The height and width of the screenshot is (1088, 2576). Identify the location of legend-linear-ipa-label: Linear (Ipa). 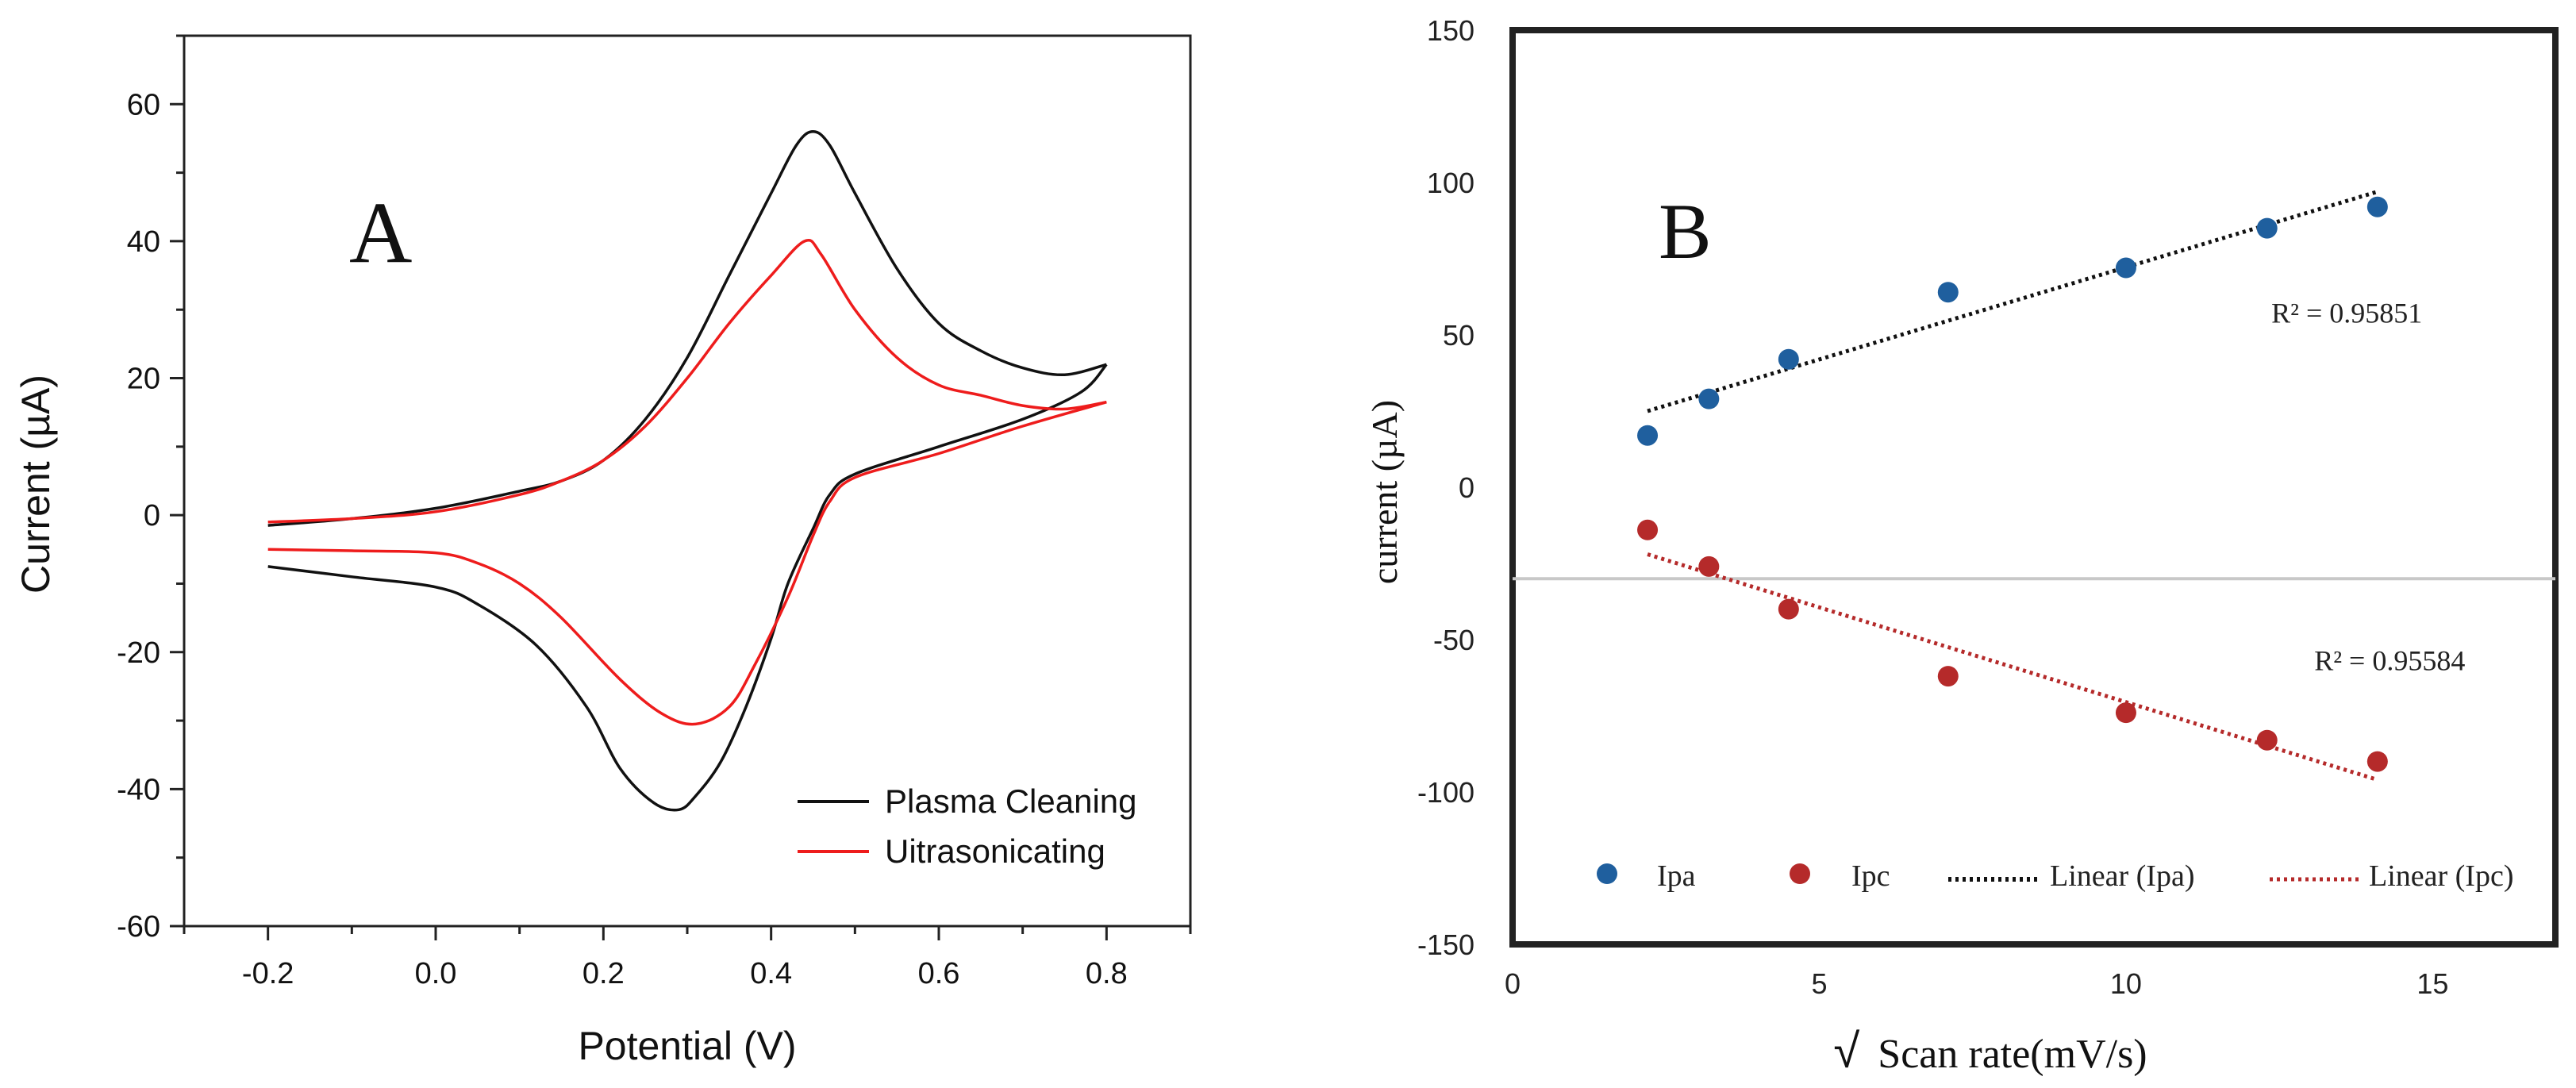
(2122, 876).